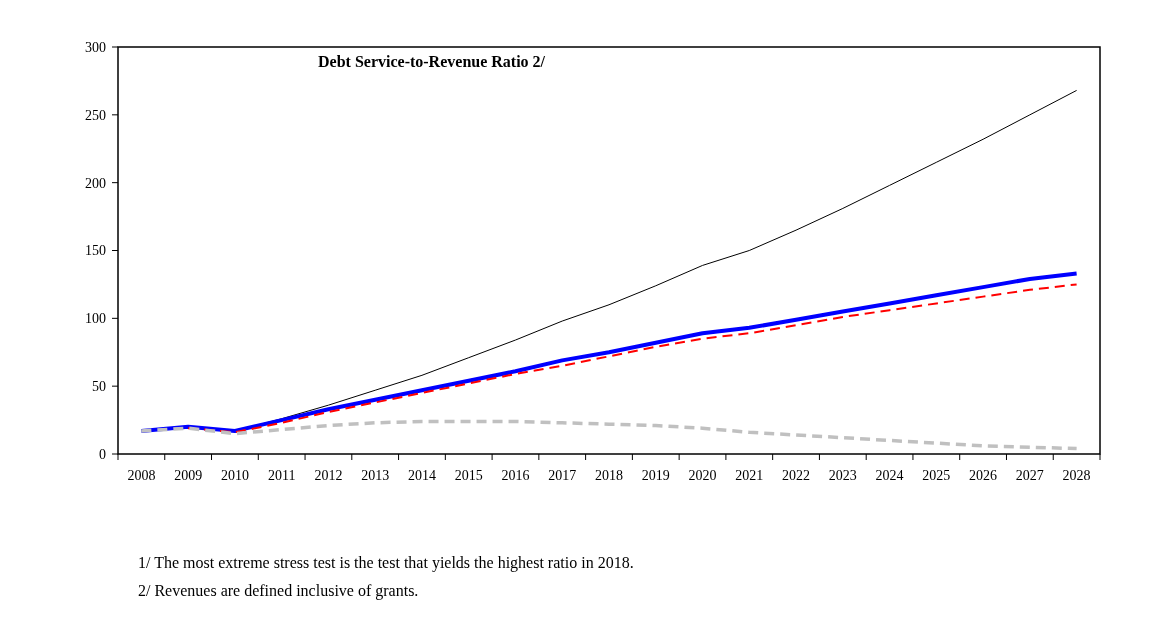 This screenshot has width=1158, height=628. Describe the element at coordinates (95, 47) in the screenshot. I see `y-tick-label: 300` at that location.